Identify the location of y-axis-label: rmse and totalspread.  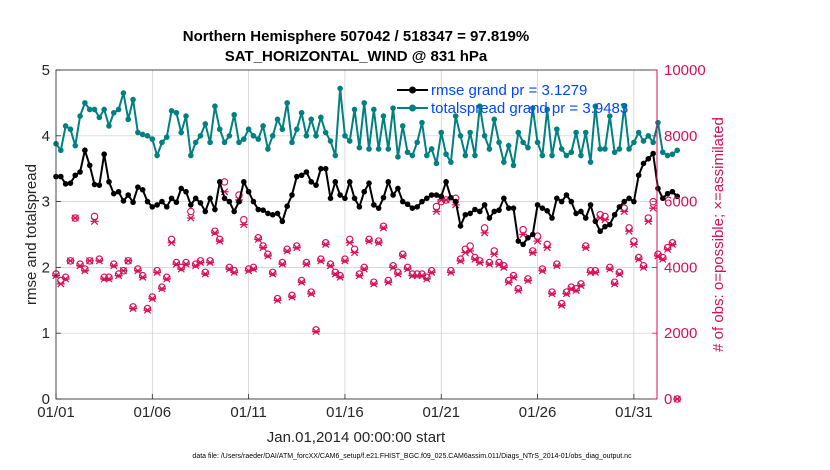
(31, 234).